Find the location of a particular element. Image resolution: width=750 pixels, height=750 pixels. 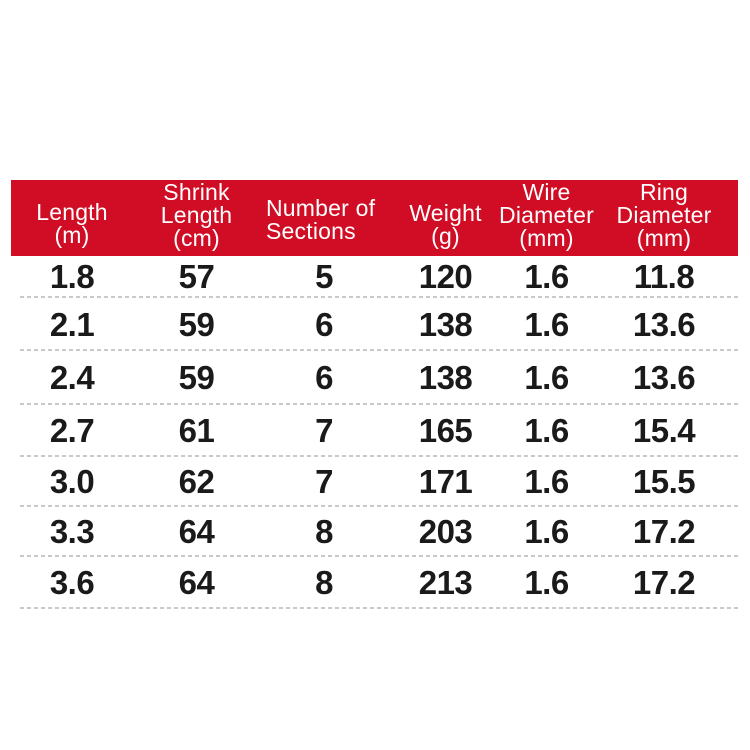

cell-weight-g: 203 is located at coordinates (445, 531).